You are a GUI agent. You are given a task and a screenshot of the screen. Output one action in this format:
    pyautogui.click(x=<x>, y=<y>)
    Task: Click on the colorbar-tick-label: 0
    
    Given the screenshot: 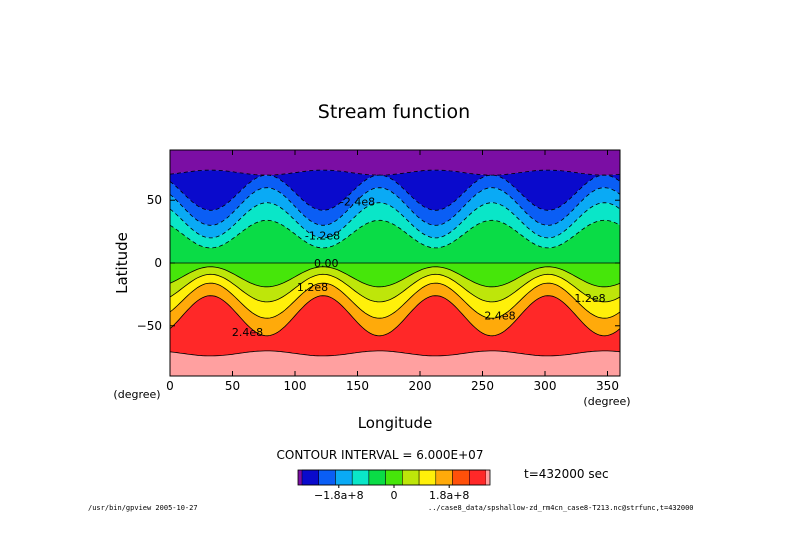 What is the action you would take?
    pyautogui.click(x=394, y=495)
    